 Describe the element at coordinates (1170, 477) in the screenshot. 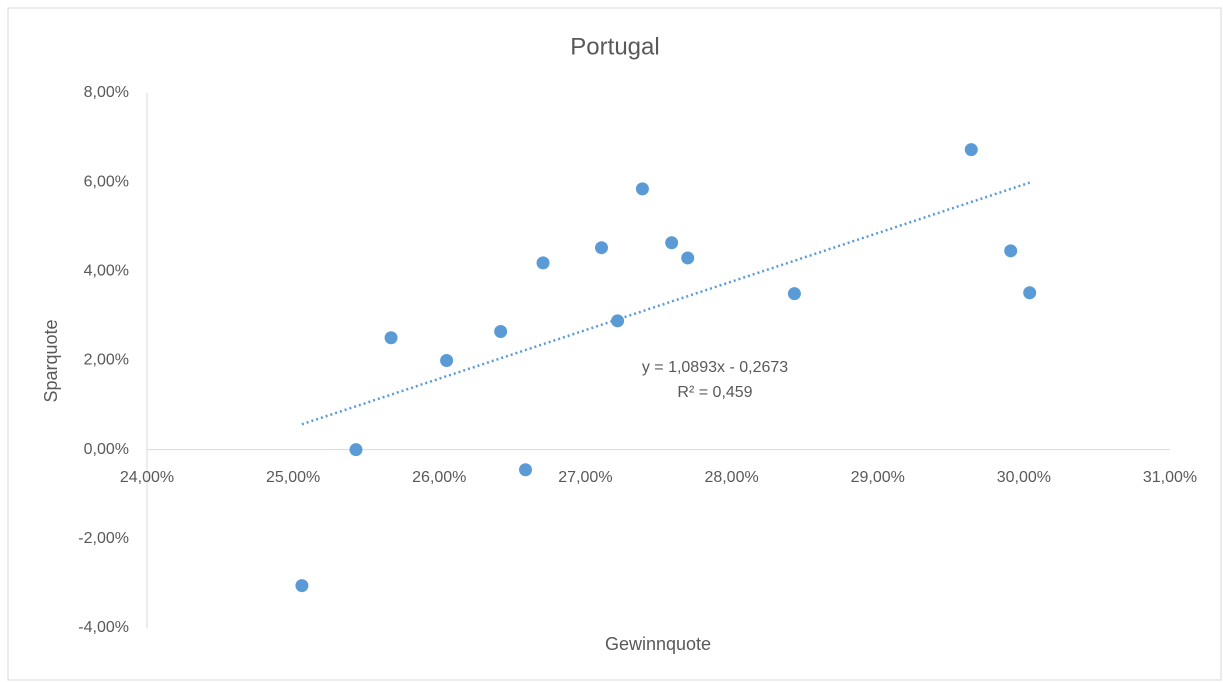

I see `x-tick-label: 31,00%` at that location.